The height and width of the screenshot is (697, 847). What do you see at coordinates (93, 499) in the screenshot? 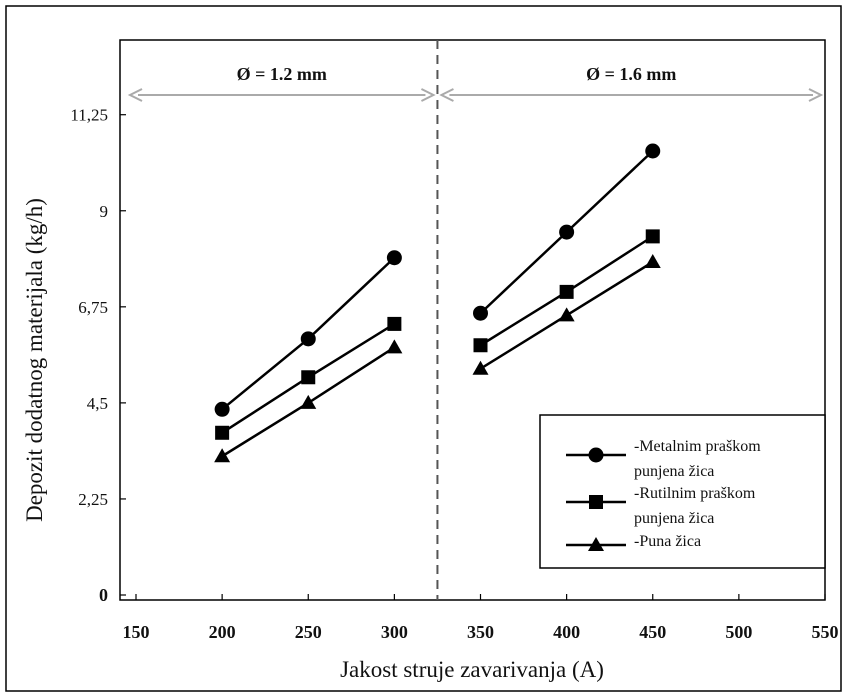
I see `y-tick-label: 2,25` at bounding box center [93, 499].